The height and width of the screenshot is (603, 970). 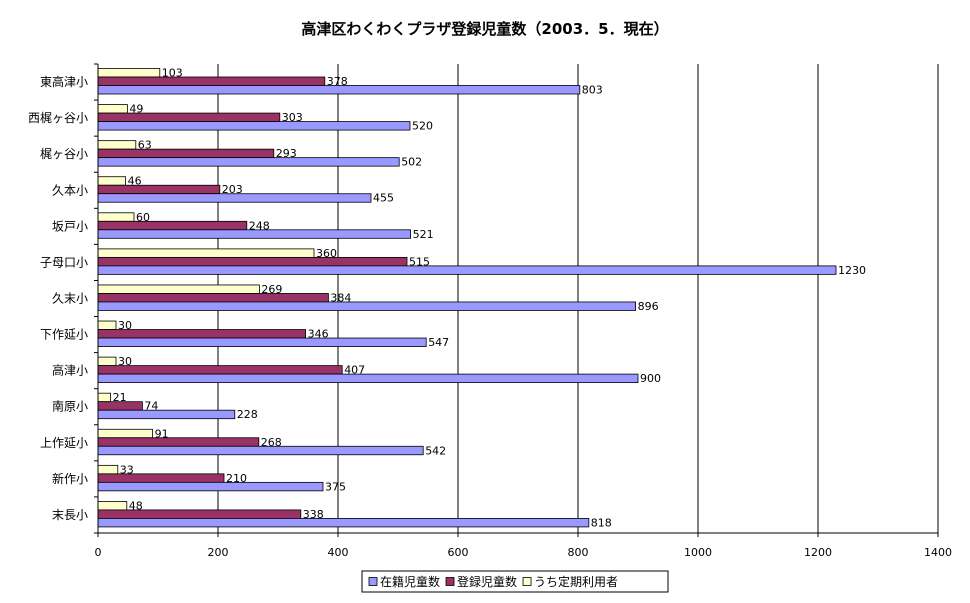 What do you see at coordinates (64, 81) in the screenshot?
I see `category-label: 東高津小` at bounding box center [64, 81].